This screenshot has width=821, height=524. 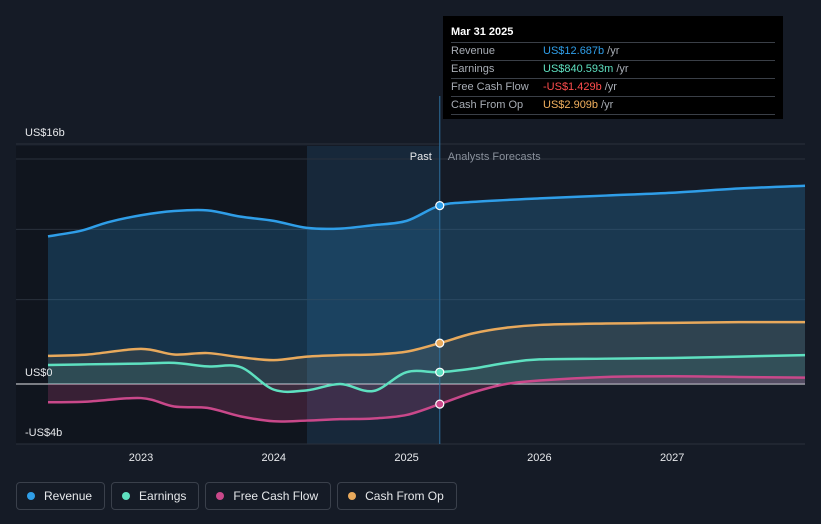 I want to click on x-tick-label: 2024, so click(x=274, y=458).